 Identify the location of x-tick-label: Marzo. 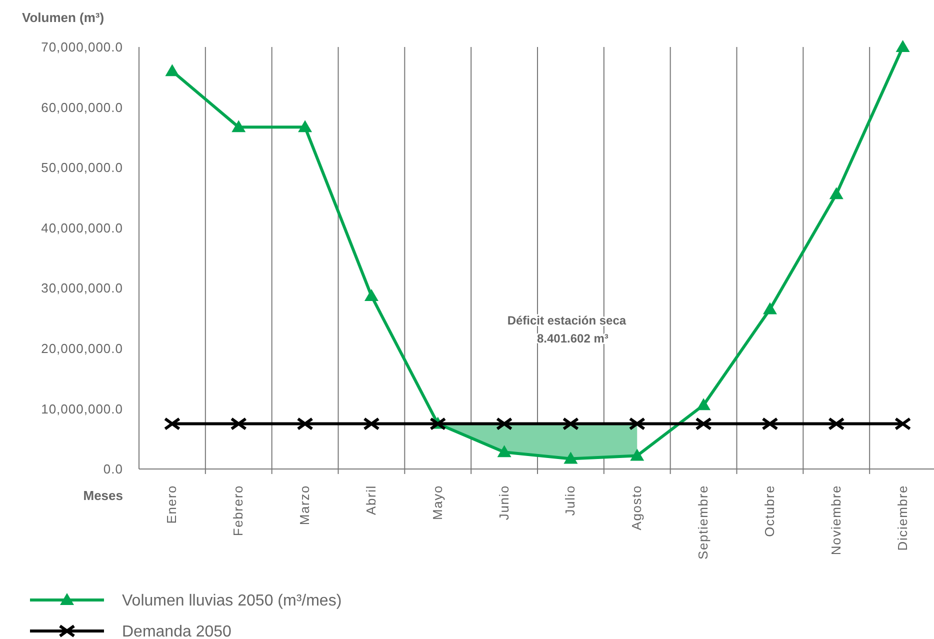
(304, 505).